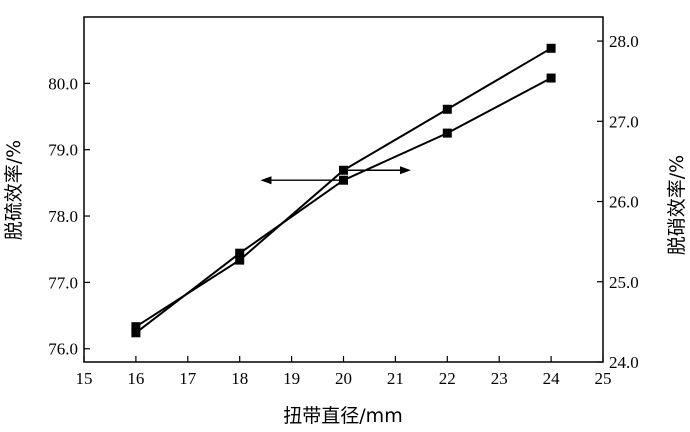 This screenshot has width=690, height=432. What do you see at coordinates (63, 282) in the screenshot?
I see `y-left-tick-label: 77.0` at bounding box center [63, 282].